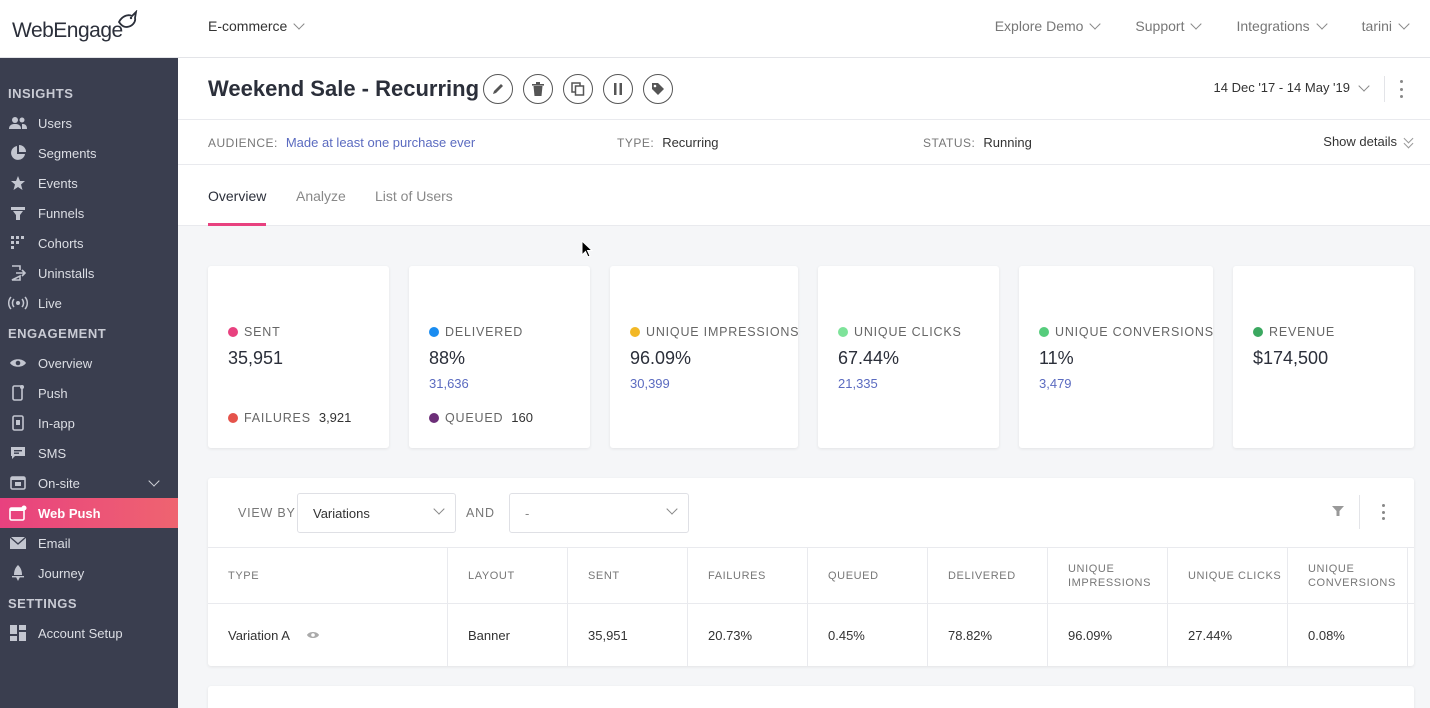  What do you see at coordinates (1056, 358) in the screenshot?
I see `stat-value: 11%` at bounding box center [1056, 358].